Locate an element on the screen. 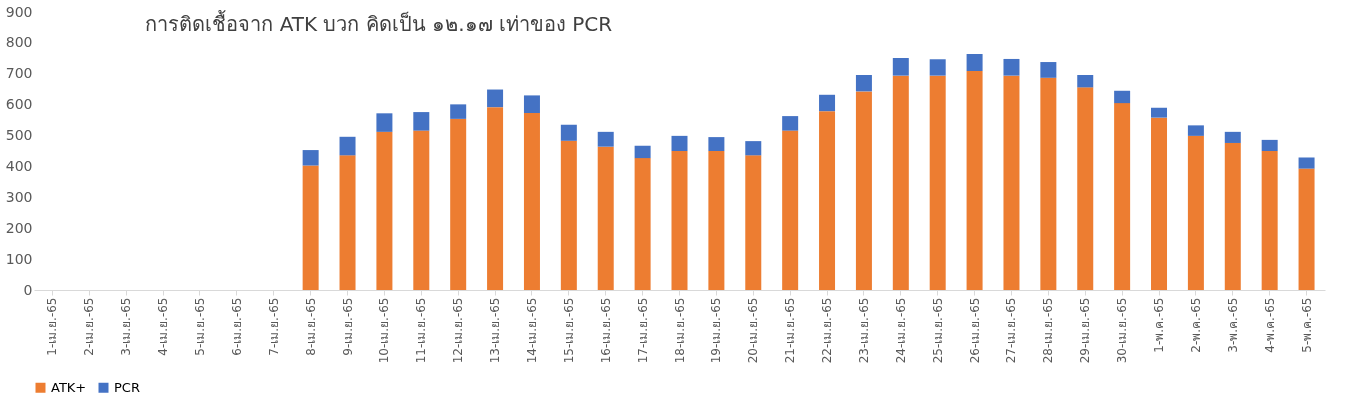 The width and height of the screenshot is (1351, 407). legend-label: ATK+ is located at coordinates (69, 387).